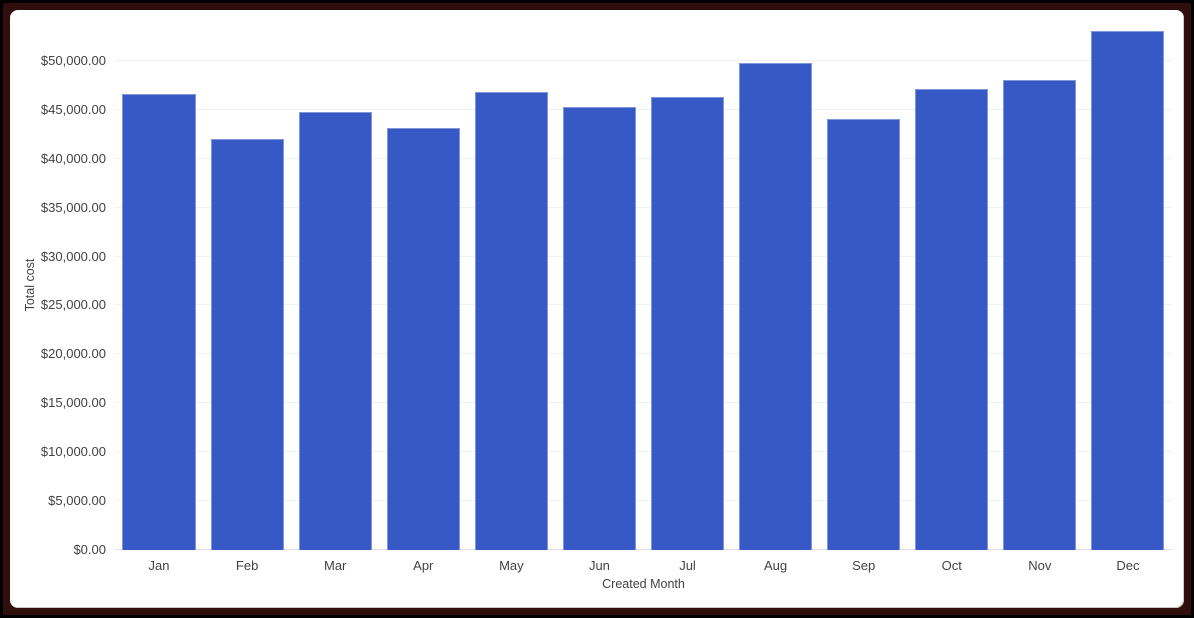 Image resolution: width=1194 pixels, height=618 pixels. Describe the element at coordinates (687, 565) in the screenshot. I see `x-axis-label-jul: Jul` at that location.